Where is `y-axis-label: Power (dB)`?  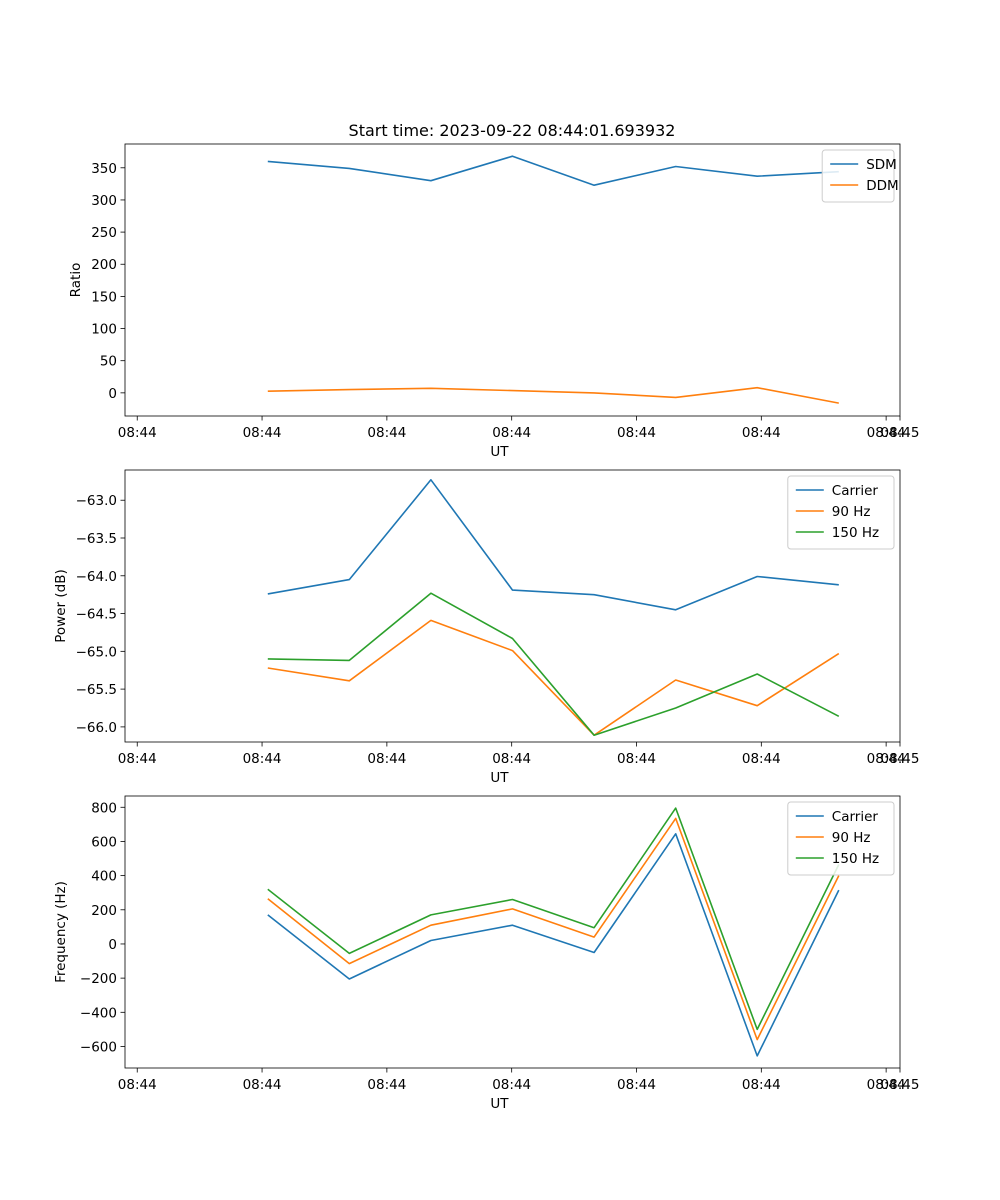
y-axis-label: Power (dB) is located at coordinates (61, 605).